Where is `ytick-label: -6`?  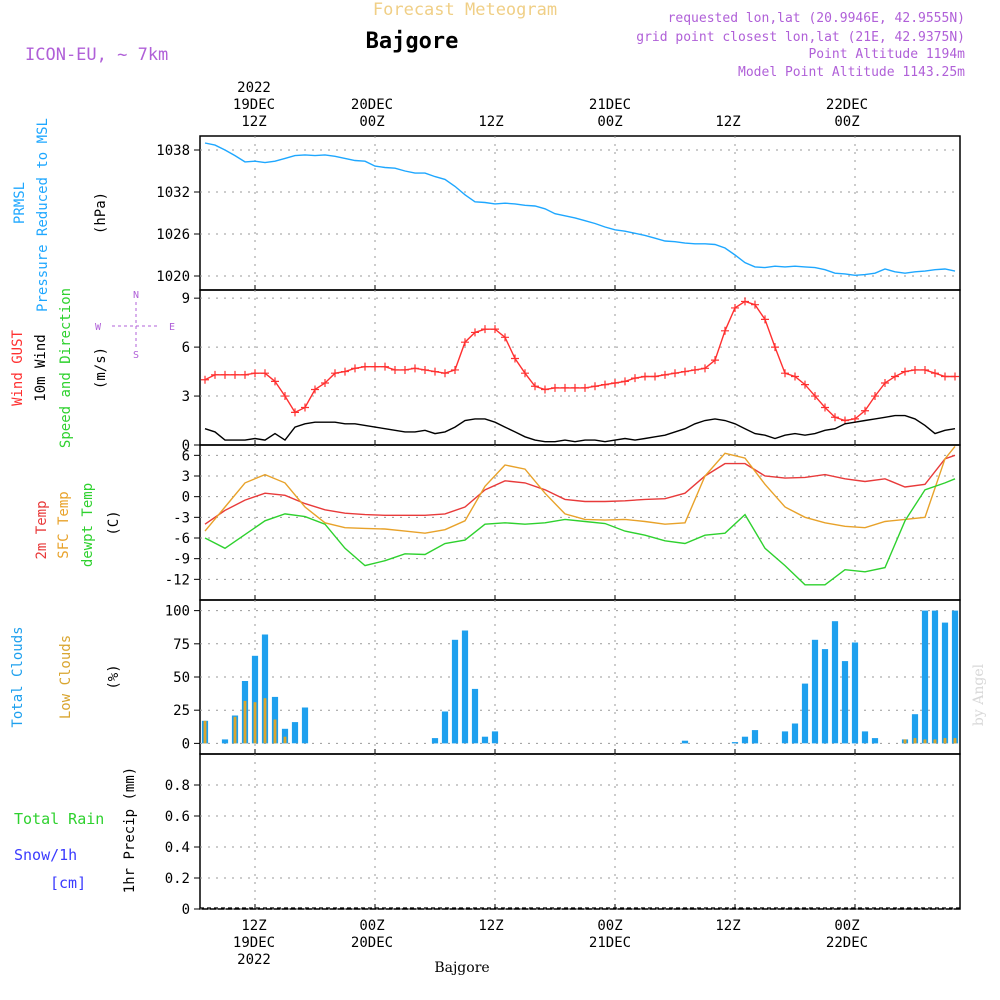 ytick-label: -6 is located at coordinates (181, 539).